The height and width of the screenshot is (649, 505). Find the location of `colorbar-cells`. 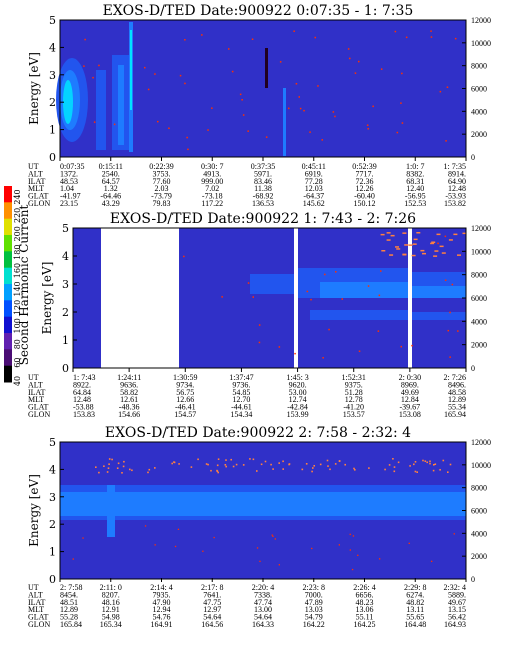

colorbar-cells is located at coordinates (8, 284).